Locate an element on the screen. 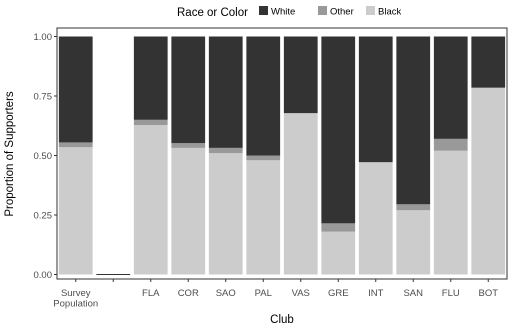  x-tick-label: GRE is located at coordinates (338, 293).